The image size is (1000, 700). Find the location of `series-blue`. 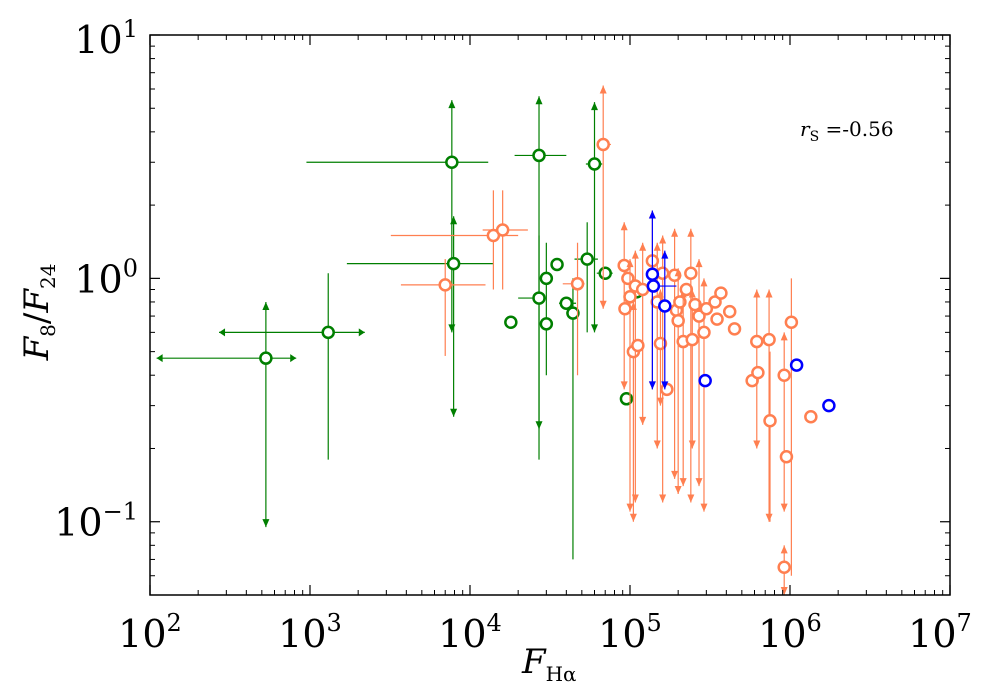

series-blue is located at coordinates (740, 311).